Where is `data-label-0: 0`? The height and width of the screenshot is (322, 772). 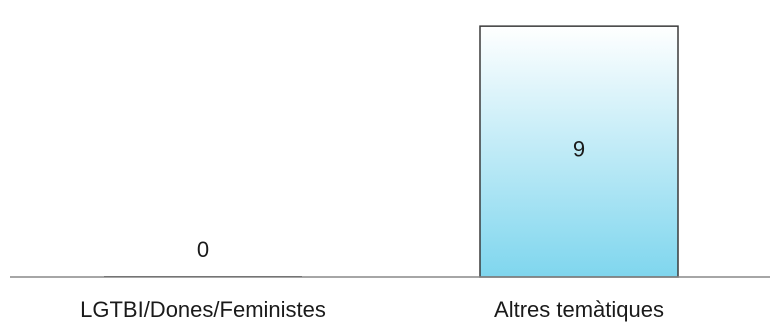
data-label-0: 0 is located at coordinates (203, 249).